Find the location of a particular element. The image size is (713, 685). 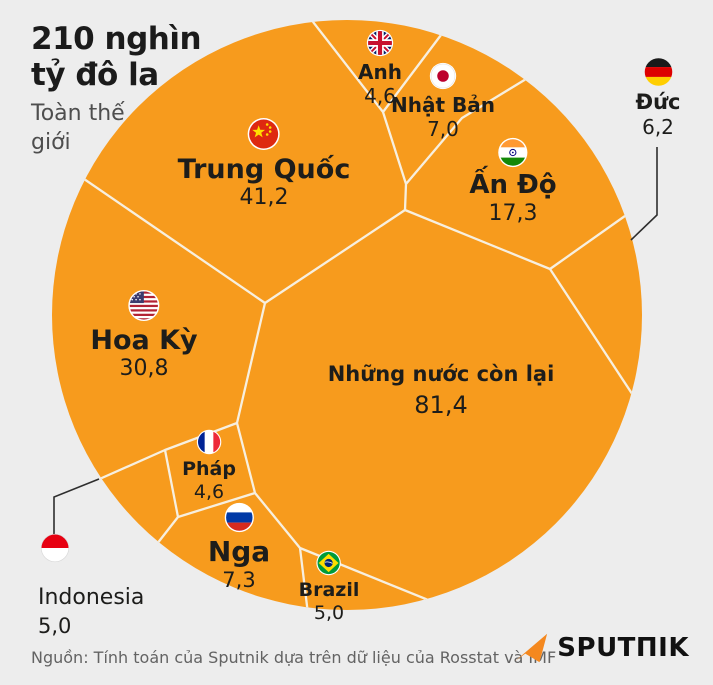

sputnik-logo-text: SPUTПIK is located at coordinates (623, 648).